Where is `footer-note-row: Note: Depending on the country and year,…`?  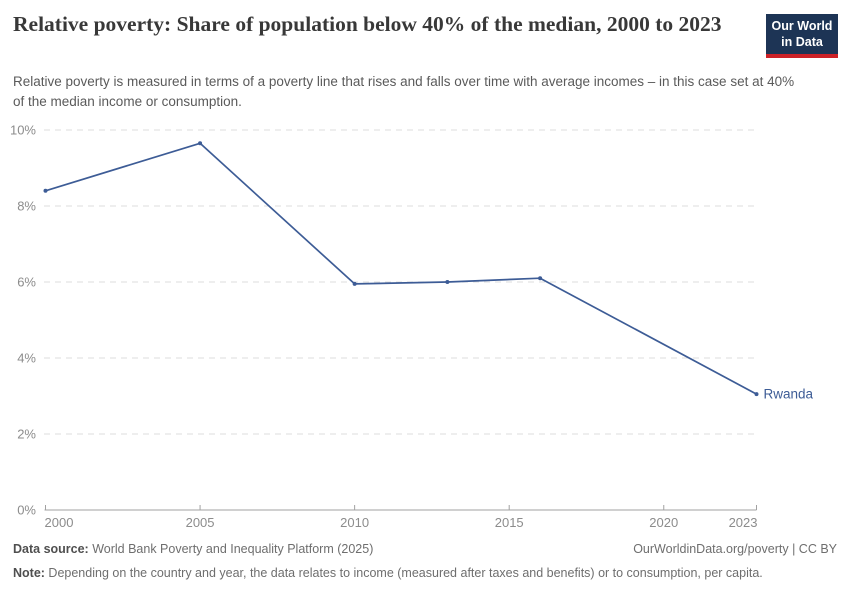 footer-note-row: Note: Depending on the country and year,… is located at coordinates (425, 573).